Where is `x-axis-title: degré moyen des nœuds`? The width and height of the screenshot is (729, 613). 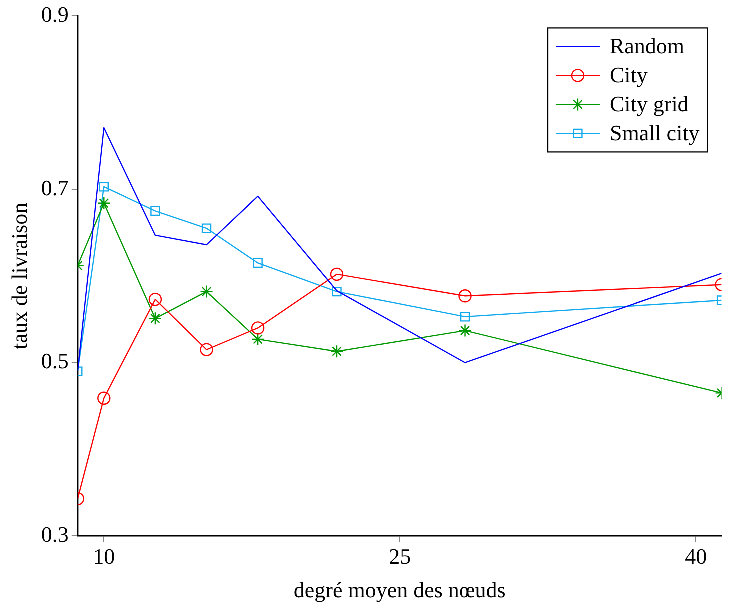
x-axis-title: degré moyen des nœuds is located at coordinates (400, 590).